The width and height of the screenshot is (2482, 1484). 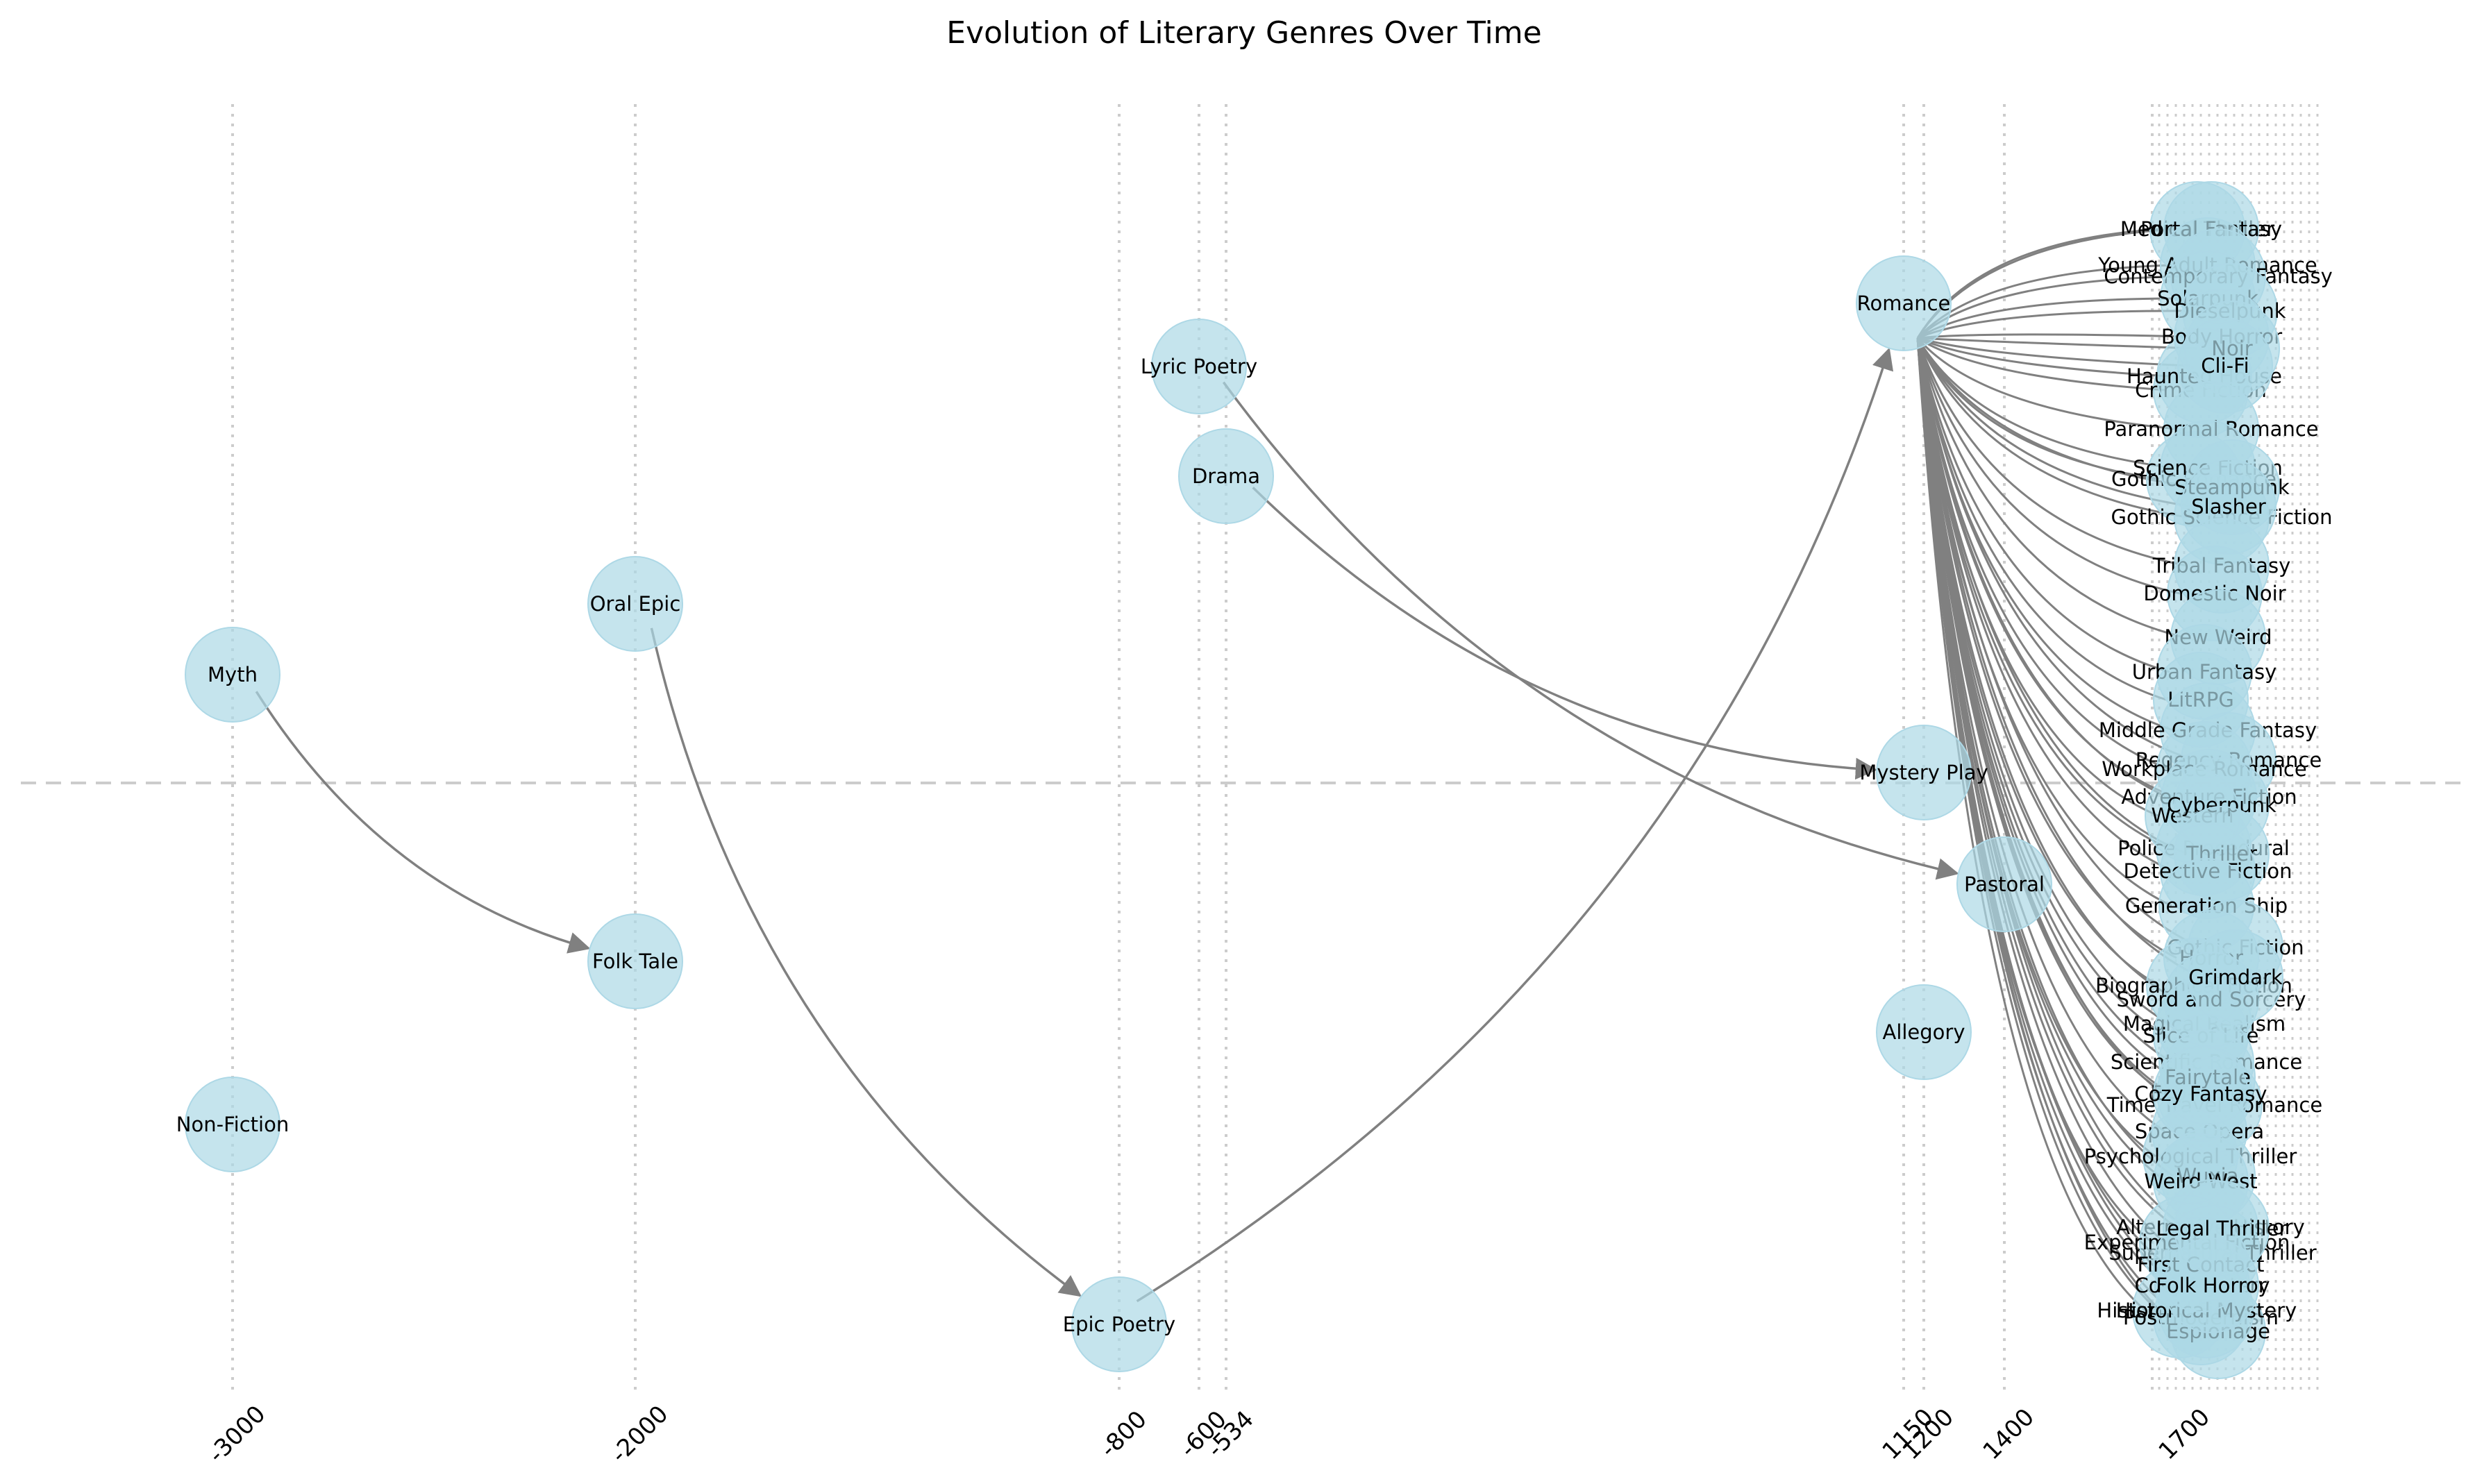 I want to click on edge-romance-to-haunted-house, so click(x=2043, y=357).